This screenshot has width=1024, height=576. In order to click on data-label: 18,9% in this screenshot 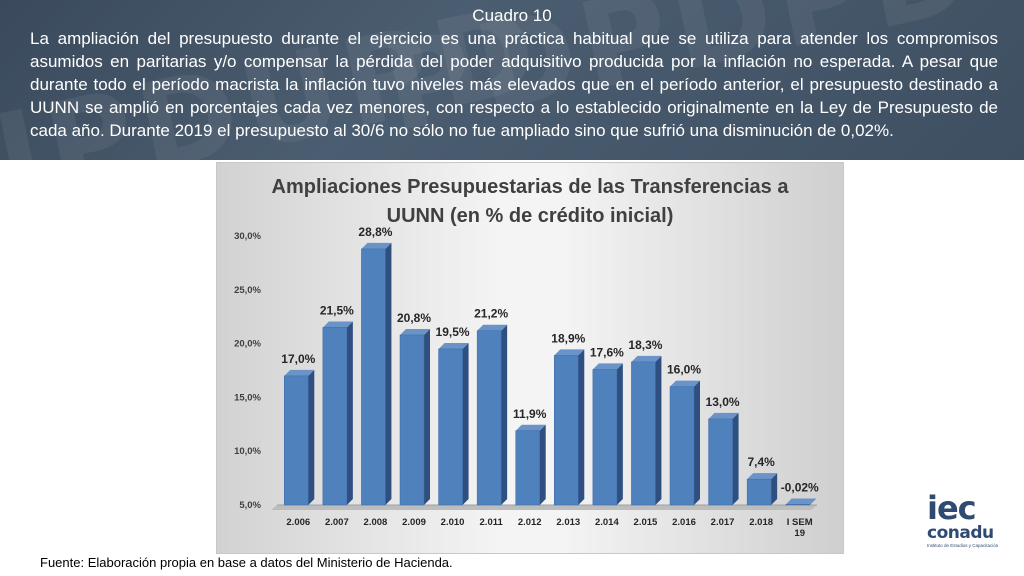, I will do `click(568, 338)`.